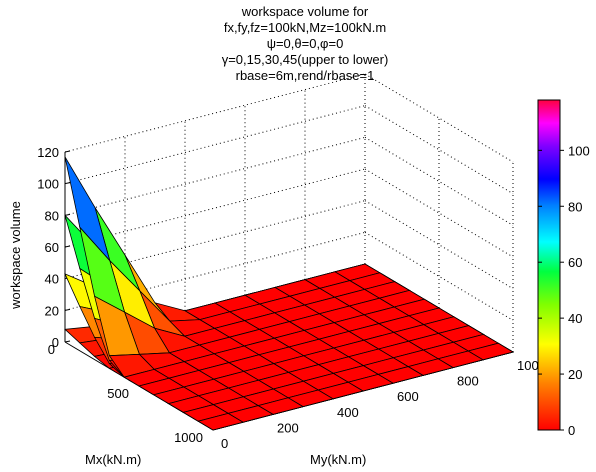 The width and height of the screenshot is (596, 472). What do you see at coordinates (288, 427) in the screenshot?
I see `y-tick-label: 200` at bounding box center [288, 427].